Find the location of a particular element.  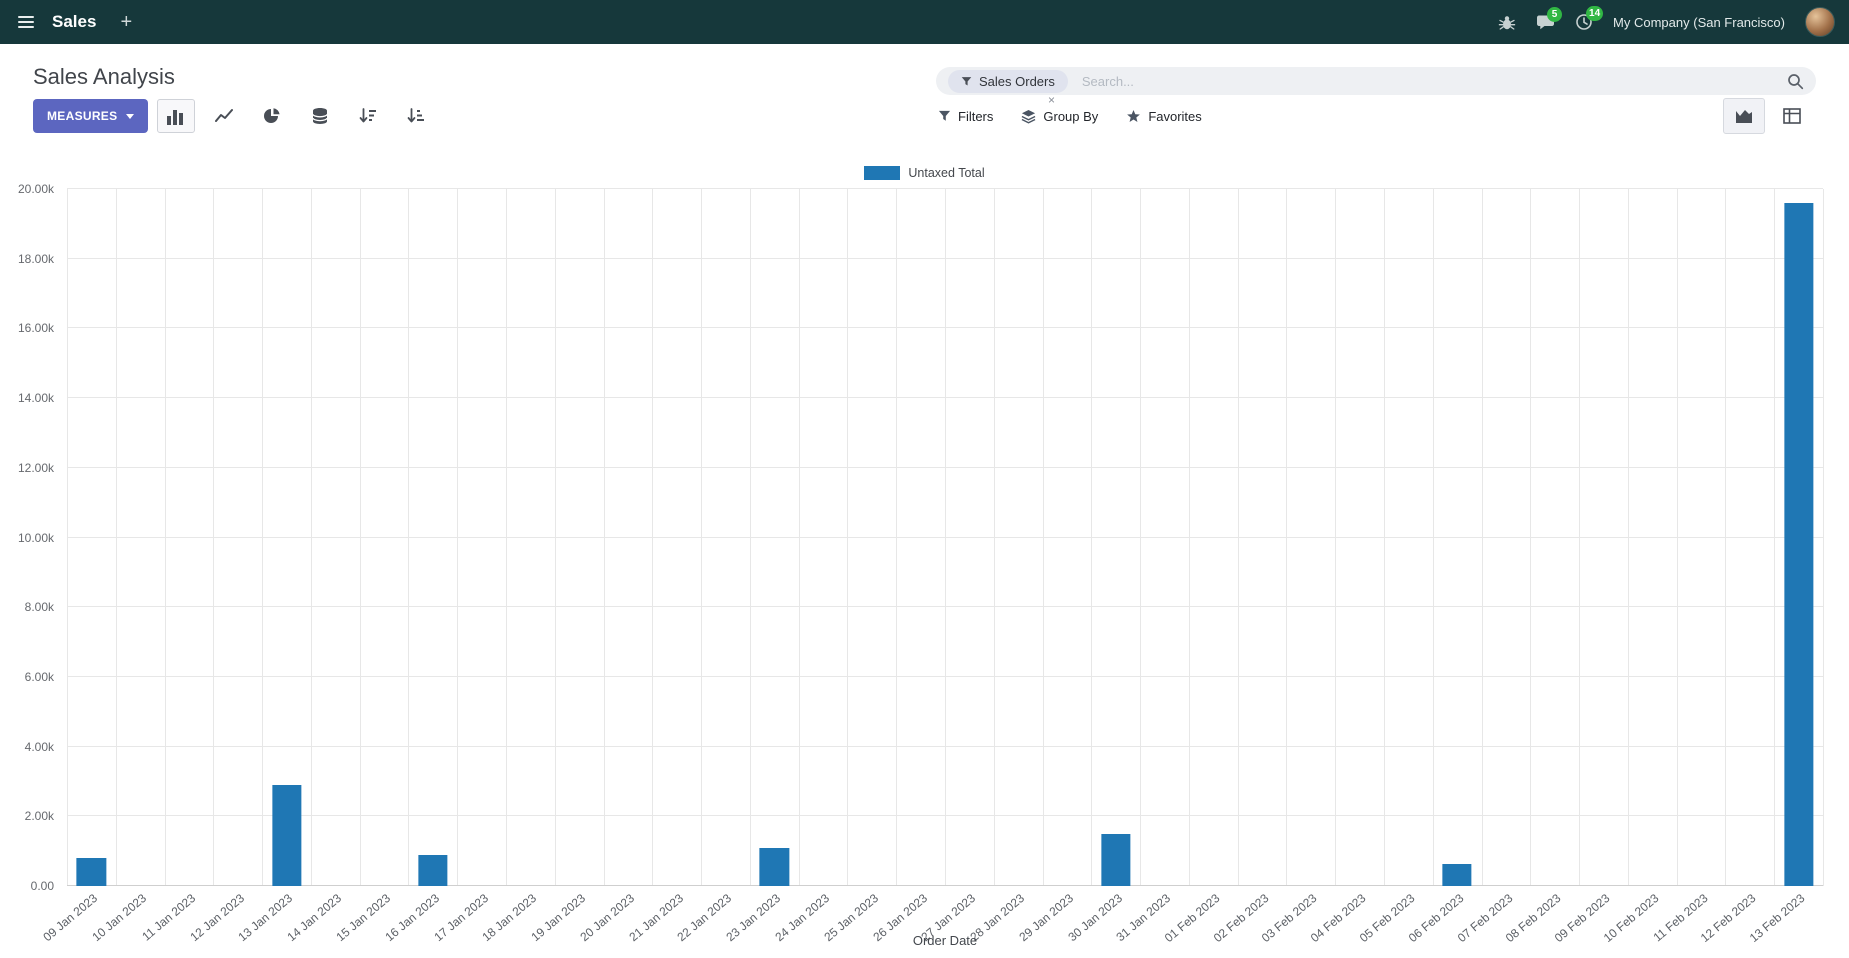

control-panel: Sales Analysis Sales Orders × MEASURES is located at coordinates (924, 92).